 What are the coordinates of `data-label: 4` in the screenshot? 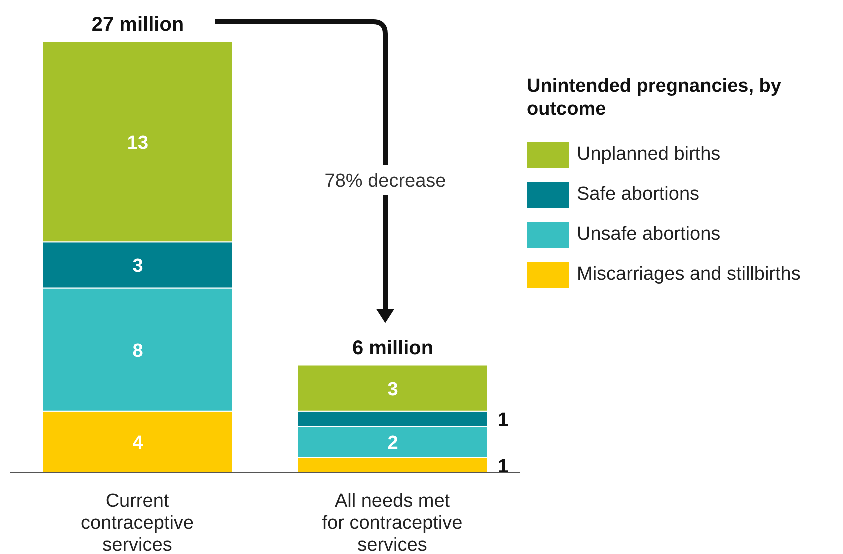 It's located at (138, 443).